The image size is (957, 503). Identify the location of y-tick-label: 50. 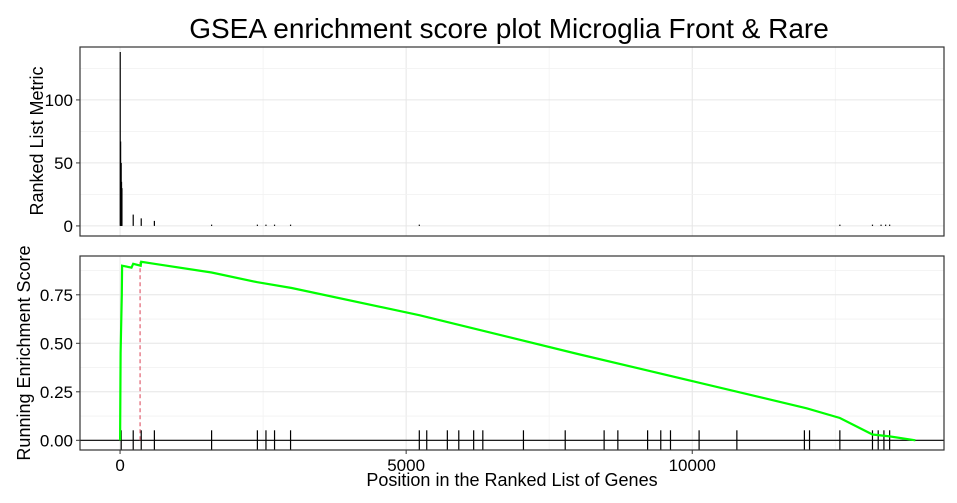
(63, 163).